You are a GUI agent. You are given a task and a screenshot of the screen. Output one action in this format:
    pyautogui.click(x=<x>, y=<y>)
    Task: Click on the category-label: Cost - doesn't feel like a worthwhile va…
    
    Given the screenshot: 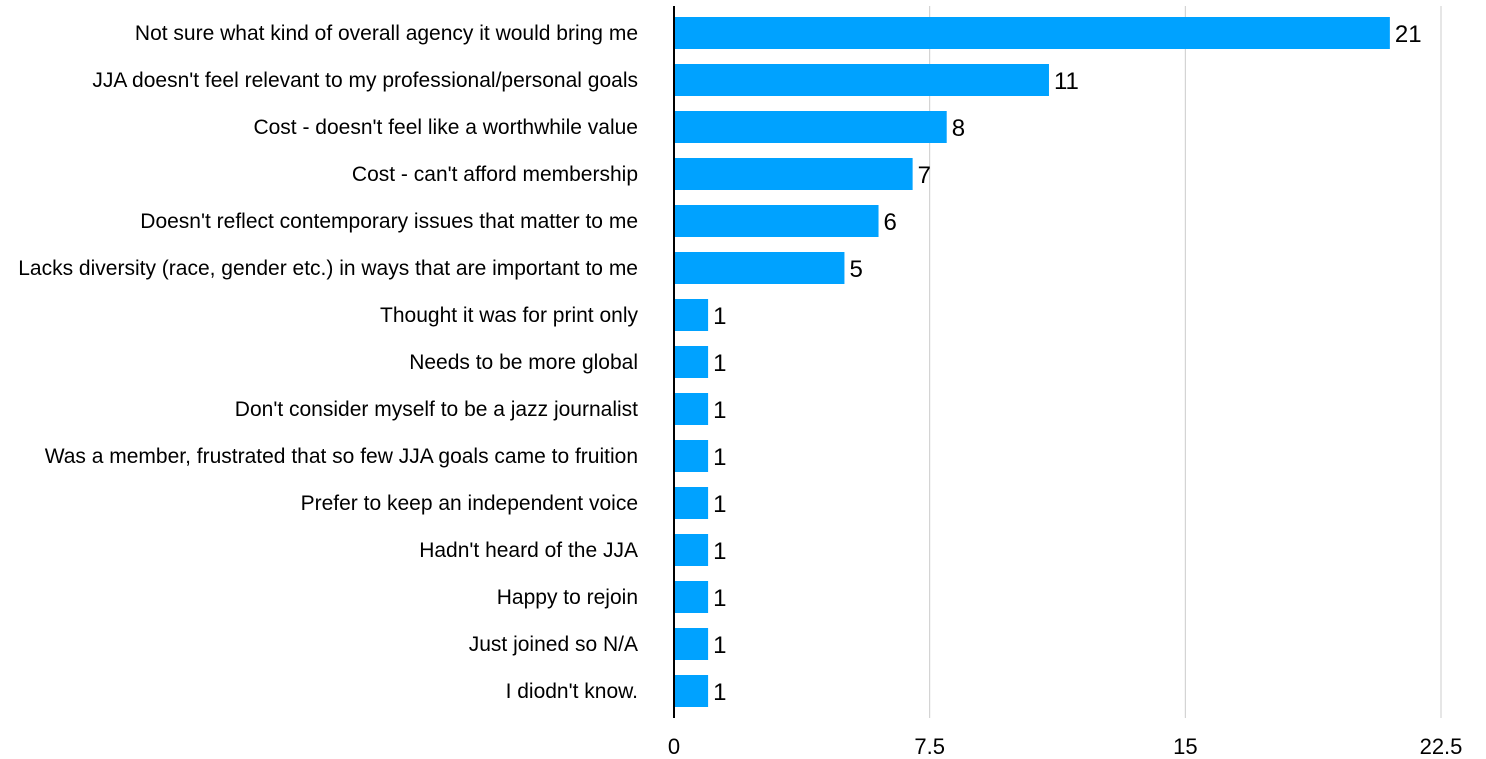 What is the action you would take?
    pyautogui.click(x=445, y=127)
    